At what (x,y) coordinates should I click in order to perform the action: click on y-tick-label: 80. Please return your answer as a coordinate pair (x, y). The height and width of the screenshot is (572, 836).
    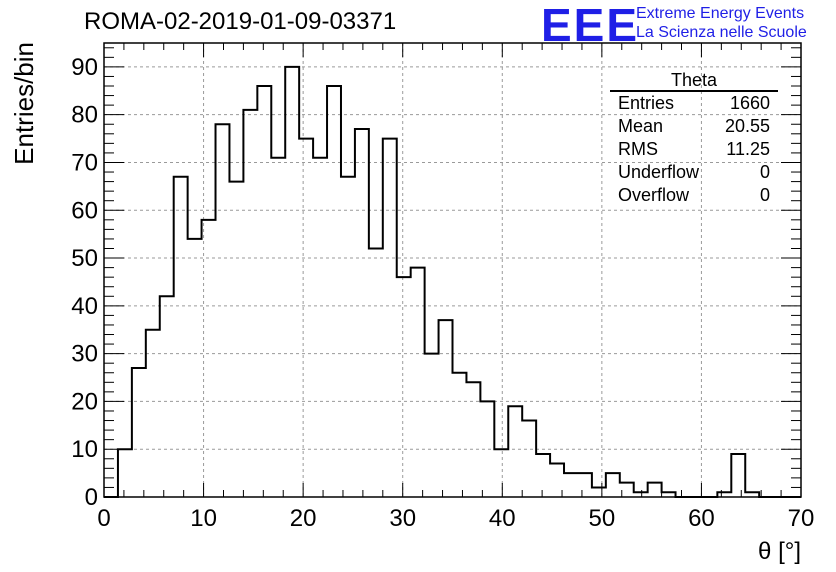
    Looking at the image, I should click on (84, 115).